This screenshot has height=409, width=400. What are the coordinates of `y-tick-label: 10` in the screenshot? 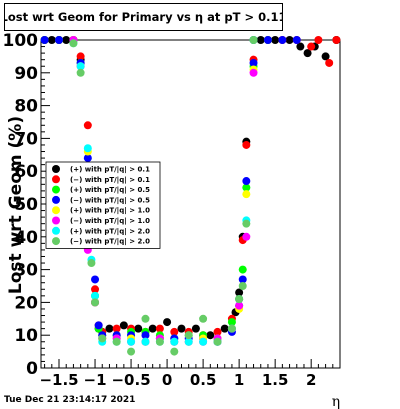 It's located at (26, 336).